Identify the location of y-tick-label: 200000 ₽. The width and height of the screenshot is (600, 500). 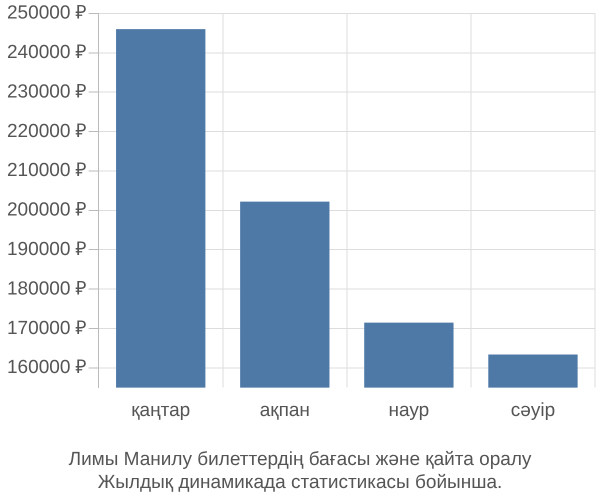
(46, 210).